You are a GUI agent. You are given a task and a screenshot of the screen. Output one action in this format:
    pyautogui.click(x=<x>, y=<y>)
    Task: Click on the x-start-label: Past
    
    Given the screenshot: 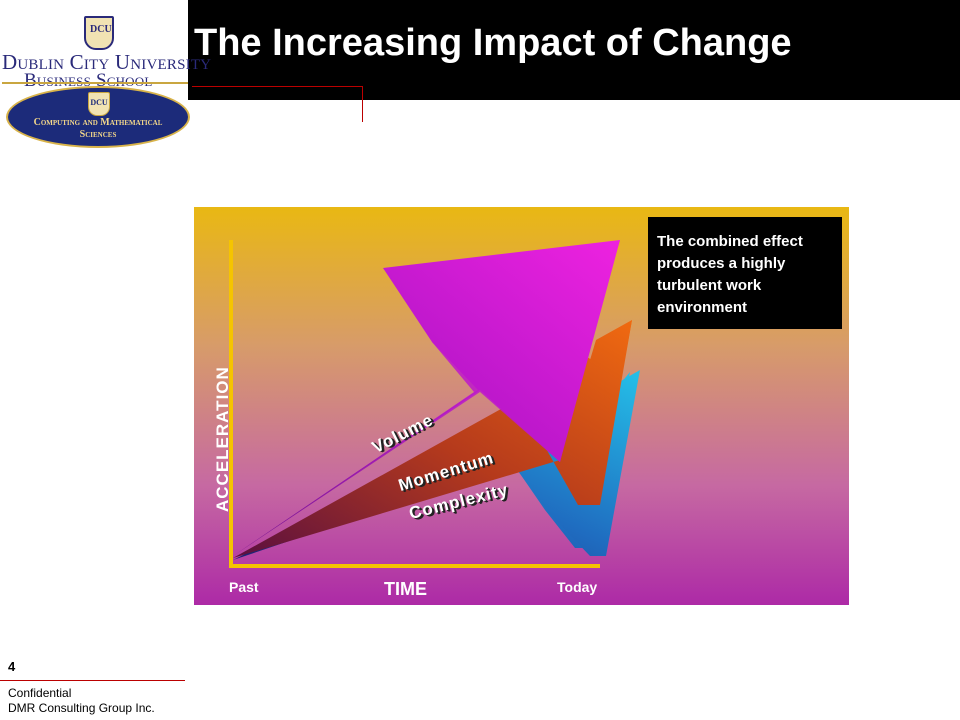 What is the action you would take?
    pyautogui.click(x=244, y=587)
    